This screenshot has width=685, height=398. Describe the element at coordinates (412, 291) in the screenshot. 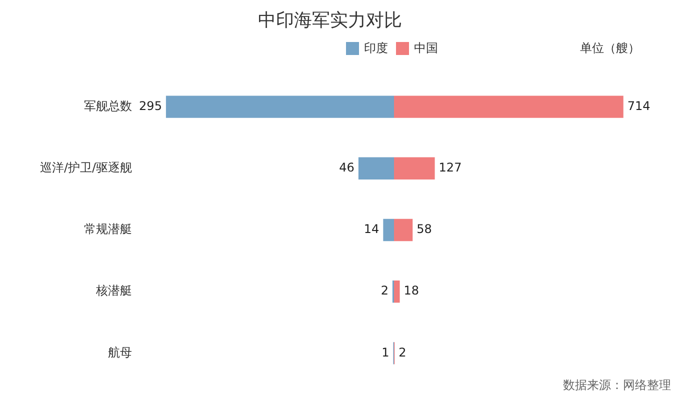

I see `data-label: 18` at that location.